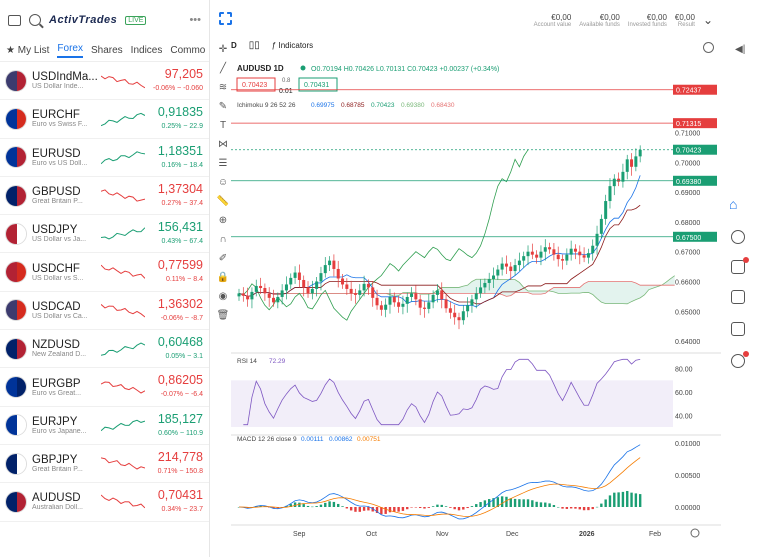 The height and width of the screenshot is (557, 762). What do you see at coordinates (292, 45) in the screenshot?
I see `indicators-button: ƒ Indicators` at bounding box center [292, 45].